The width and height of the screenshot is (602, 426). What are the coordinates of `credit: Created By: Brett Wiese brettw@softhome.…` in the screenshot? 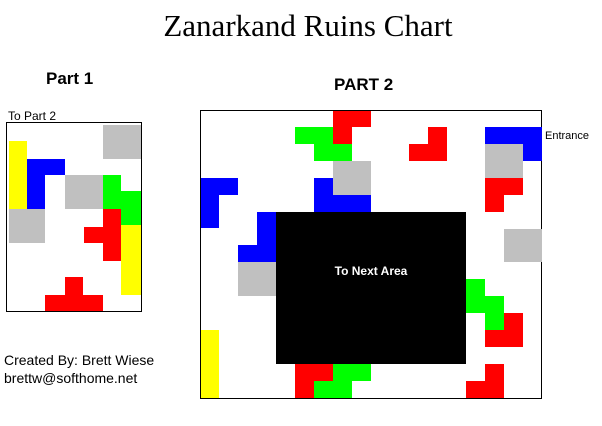 It's located at (79, 369).